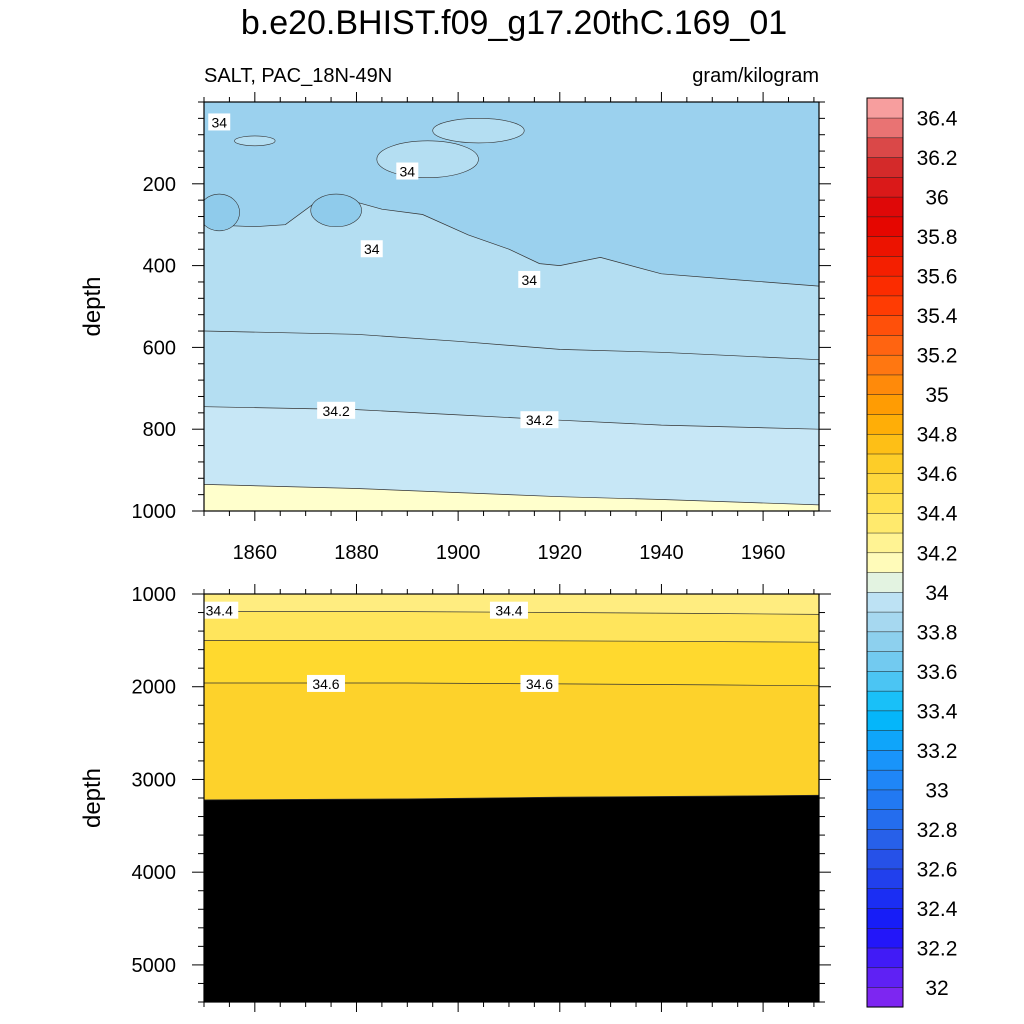 This screenshot has width=1024, height=1024. I want to click on y-tick-label: 400, so click(159, 267).